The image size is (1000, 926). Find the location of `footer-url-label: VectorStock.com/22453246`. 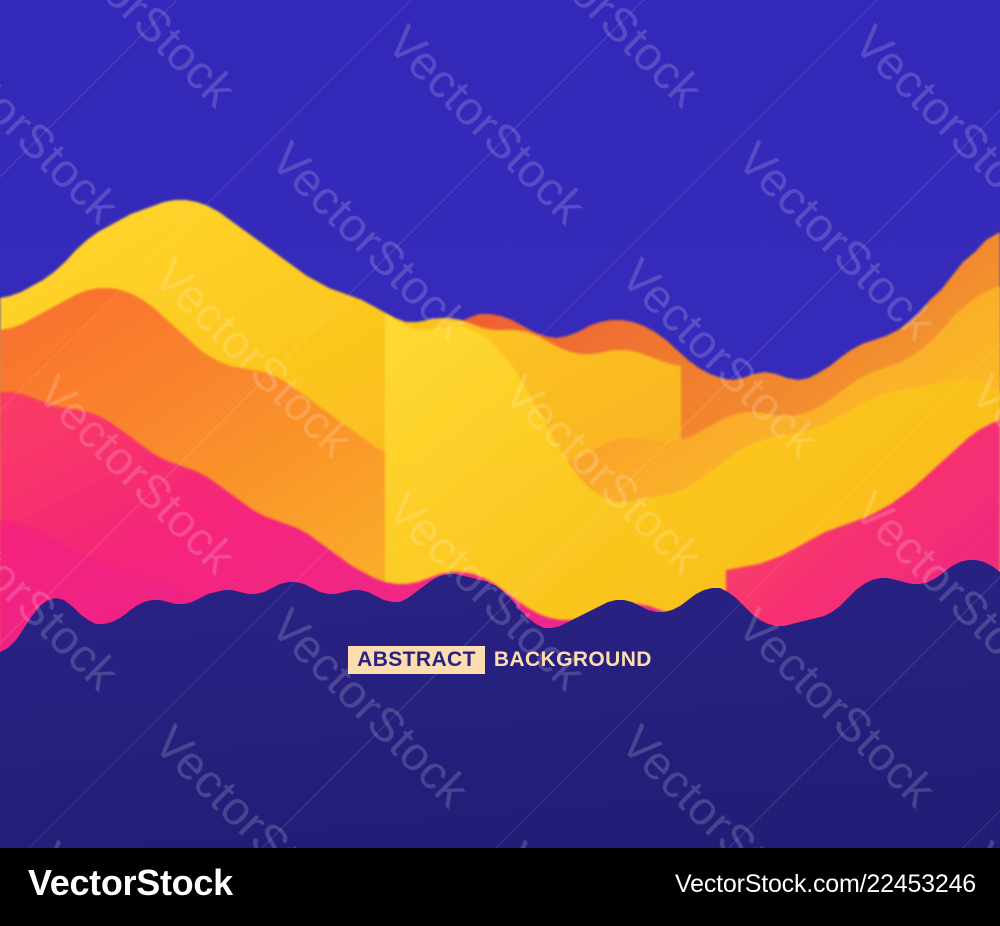

footer-url-label: VectorStock.com/22453246 is located at coordinates (825, 884).